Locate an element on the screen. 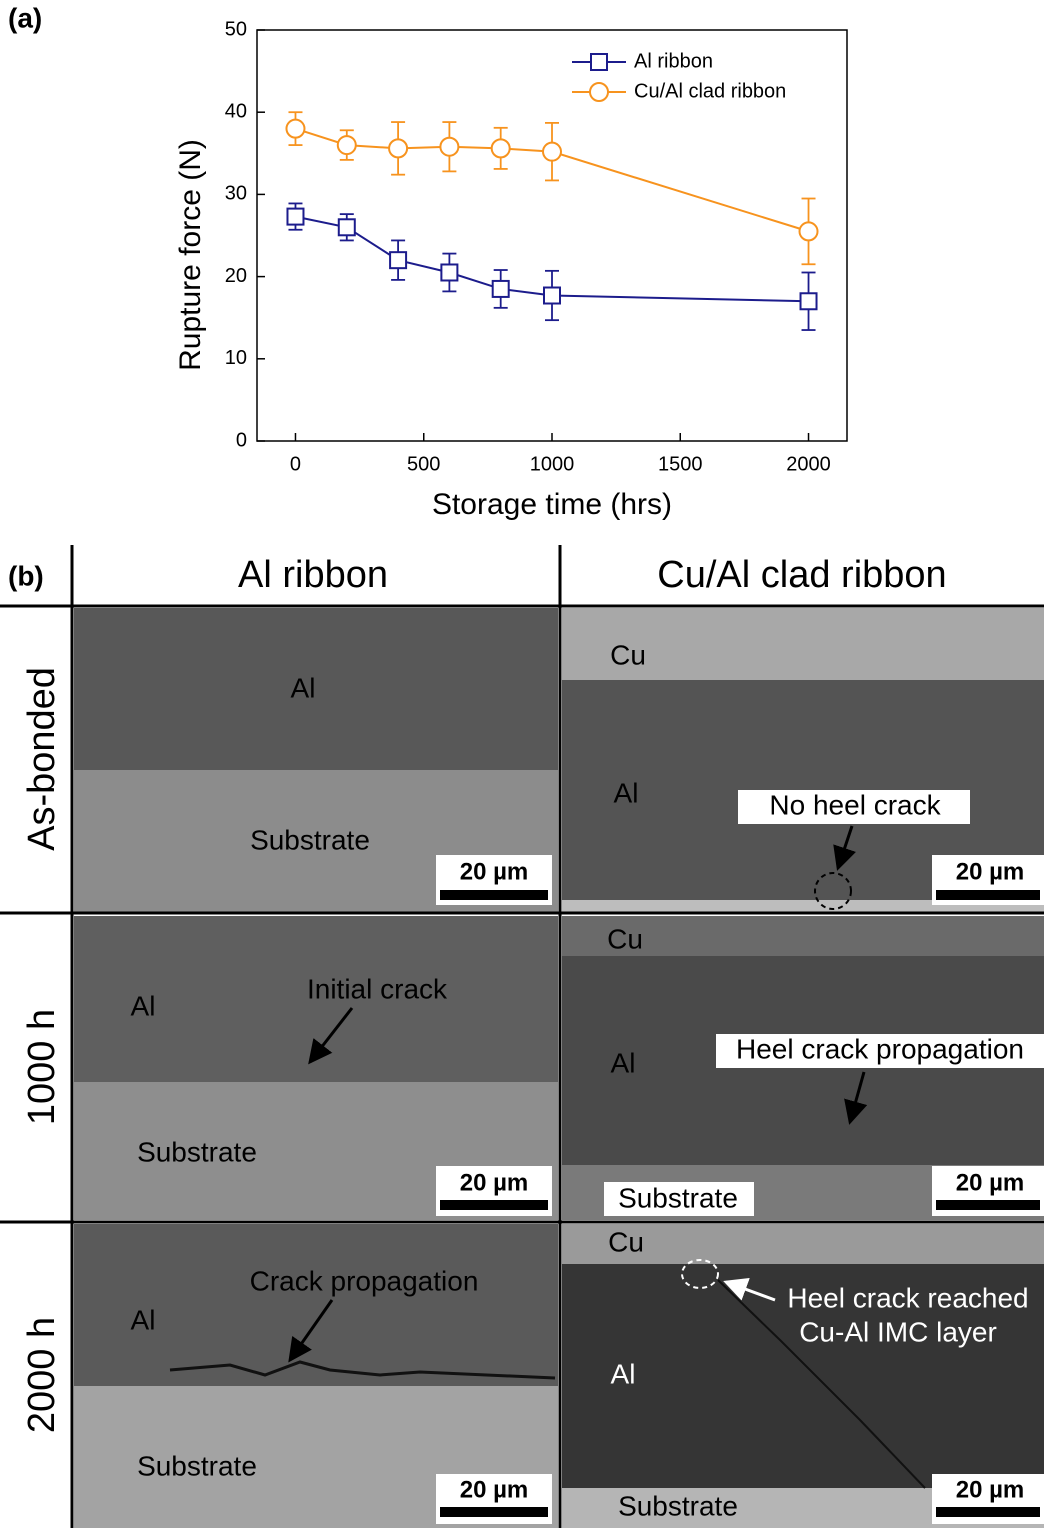  panel-label: (a) is located at coordinates (25, 17).